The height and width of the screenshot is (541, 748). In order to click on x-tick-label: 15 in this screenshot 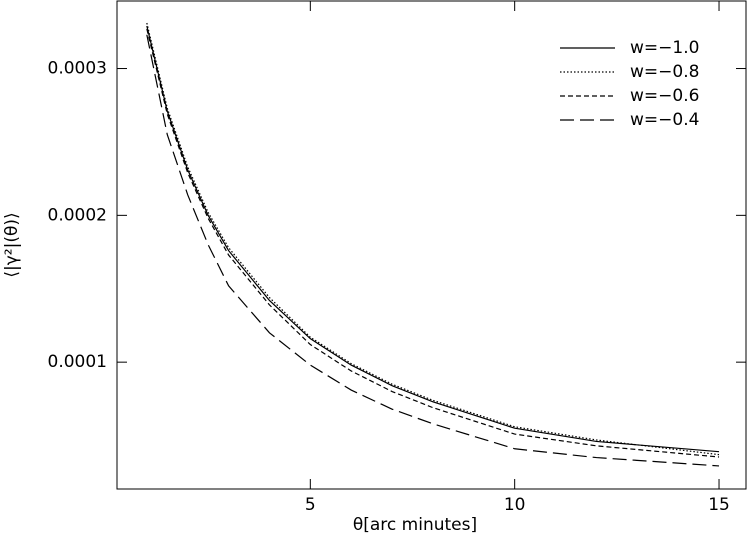, I will do `click(719, 505)`.